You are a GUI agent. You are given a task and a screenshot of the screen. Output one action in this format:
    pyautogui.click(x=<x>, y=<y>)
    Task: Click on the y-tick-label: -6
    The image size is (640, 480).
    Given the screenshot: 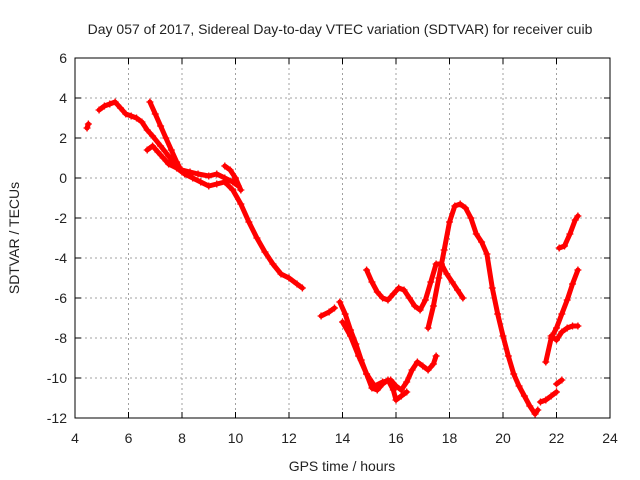 What is the action you would take?
    pyautogui.click(x=61, y=298)
    